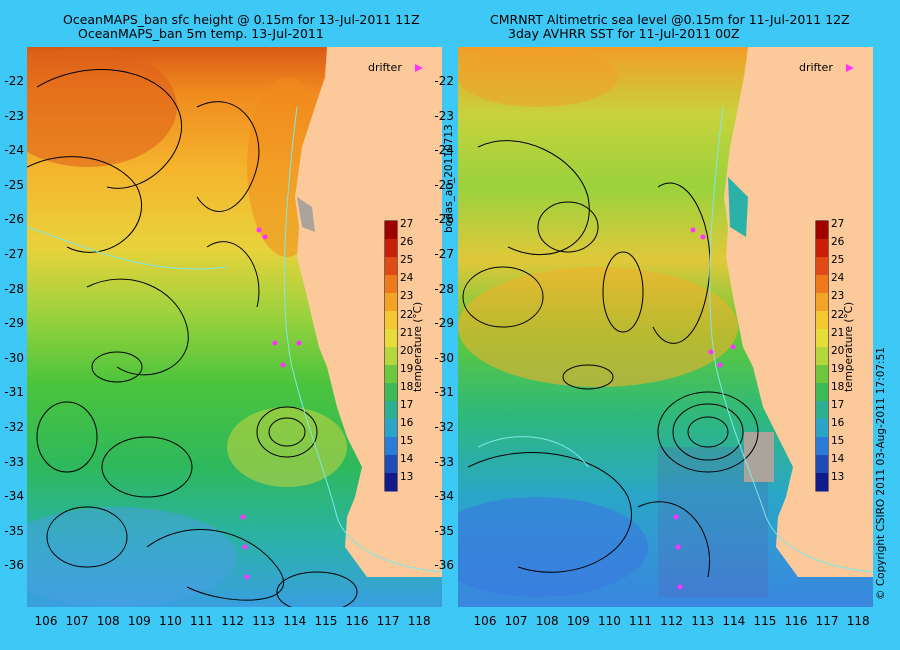  I want to click on right-land, so click(798, 312).